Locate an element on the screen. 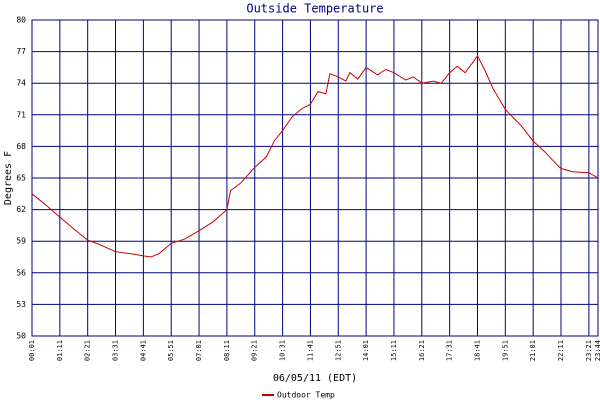 Image resolution: width=600 pixels, height=400 pixels. x-tick-label: 21:01 is located at coordinates (533, 350).